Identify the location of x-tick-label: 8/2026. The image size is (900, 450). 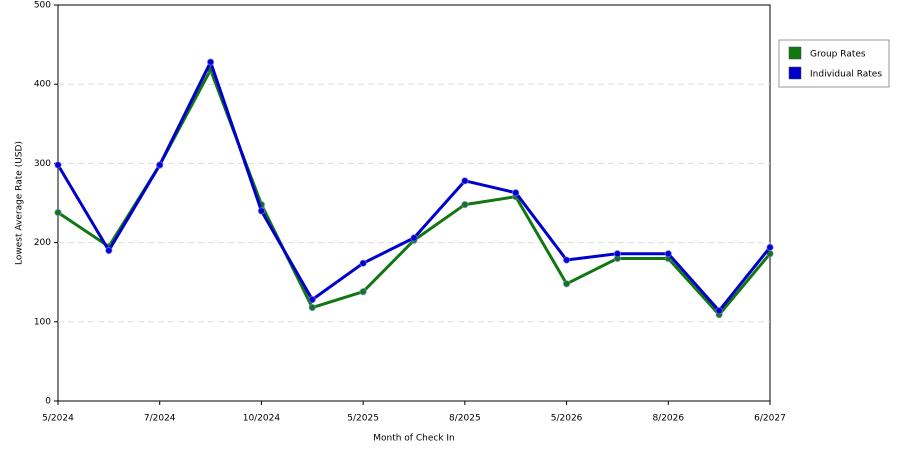
(668, 419).